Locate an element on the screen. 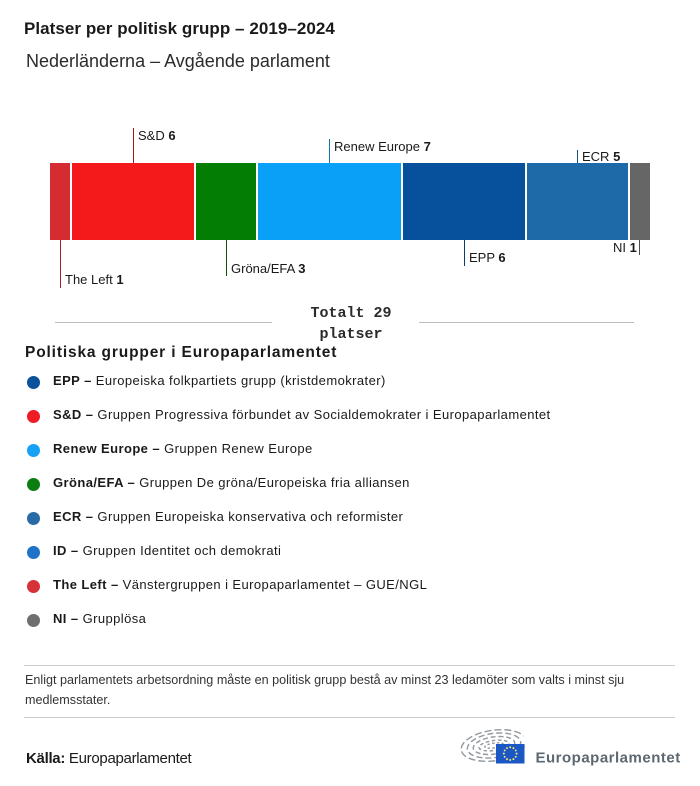 The image size is (700, 786). svg-text: Europaparlamentet is located at coordinates (608, 758).